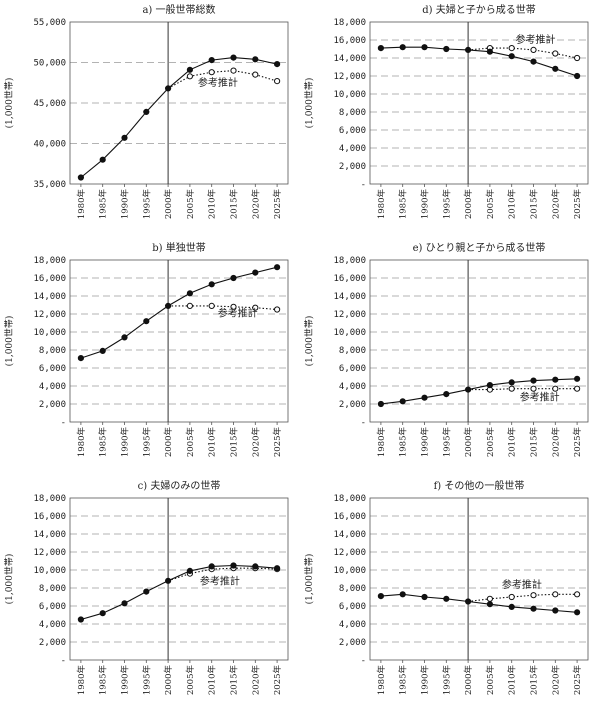  What do you see at coordinates (49, 23) in the screenshot?
I see `y-tick-label: 55,000` at bounding box center [49, 23].